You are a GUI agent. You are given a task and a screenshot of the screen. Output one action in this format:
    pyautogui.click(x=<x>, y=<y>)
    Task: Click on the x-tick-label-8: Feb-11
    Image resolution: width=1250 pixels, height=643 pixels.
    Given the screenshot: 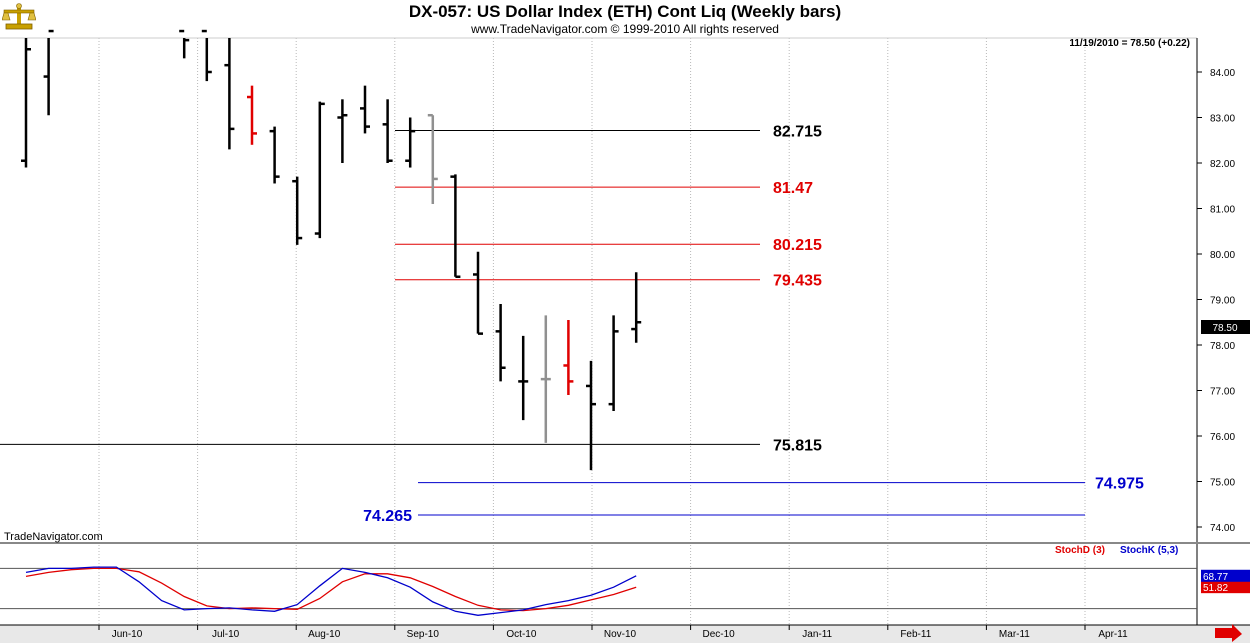 What is the action you would take?
    pyautogui.click(x=915, y=634)
    